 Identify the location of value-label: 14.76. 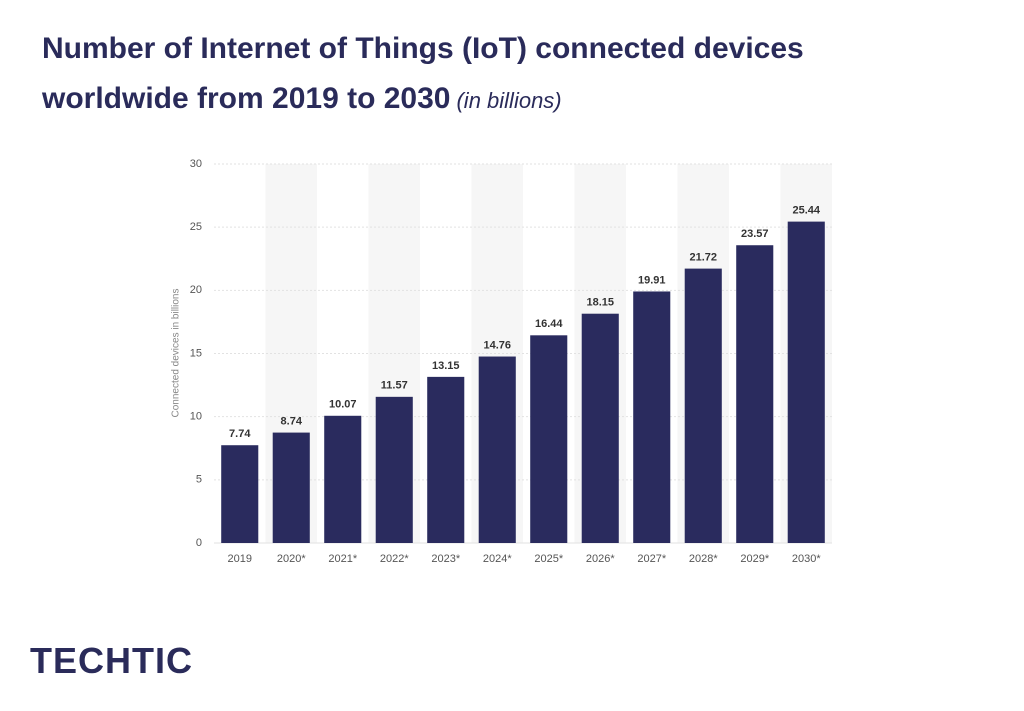
(497, 345).